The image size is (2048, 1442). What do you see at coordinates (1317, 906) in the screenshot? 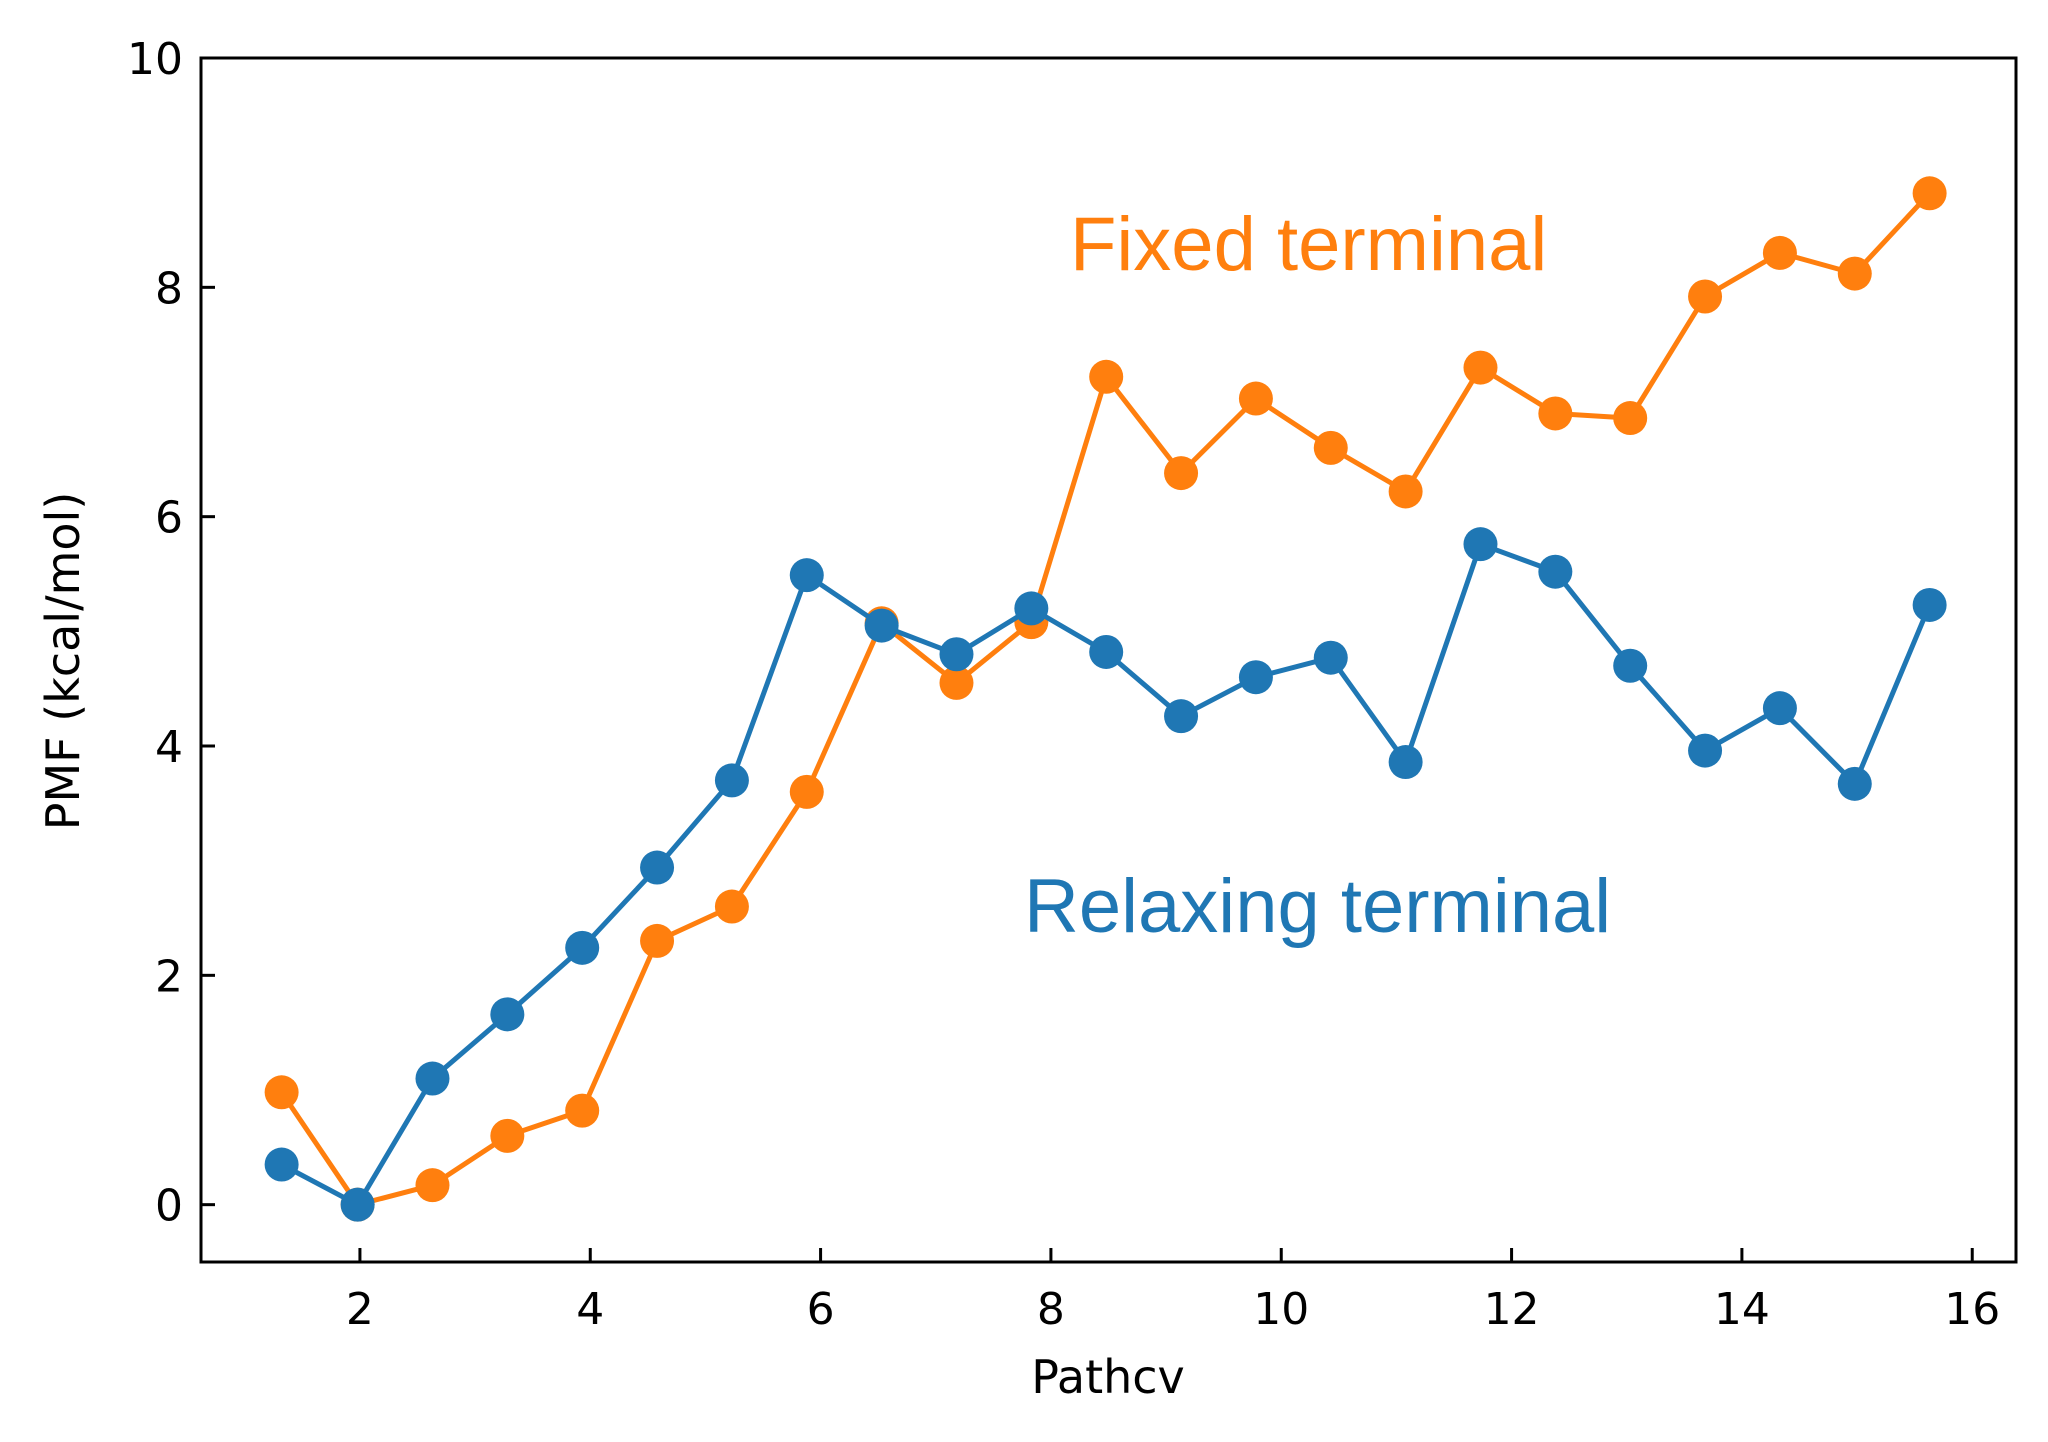
I see `series-annotation-relaxing-terminal: Relaxing terminal` at bounding box center [1317, 906].